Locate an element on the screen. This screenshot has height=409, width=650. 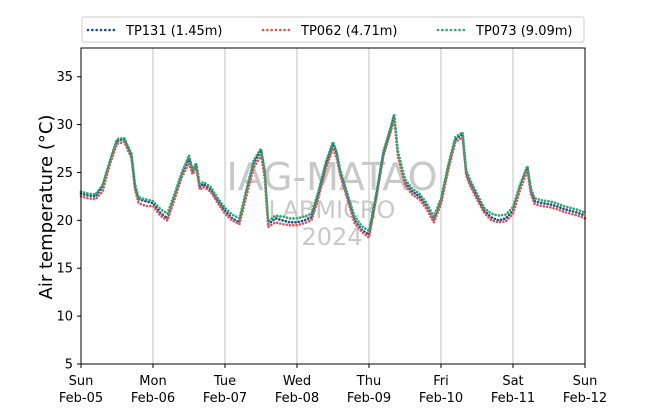
legend-box is located at coordinates (333, 29).